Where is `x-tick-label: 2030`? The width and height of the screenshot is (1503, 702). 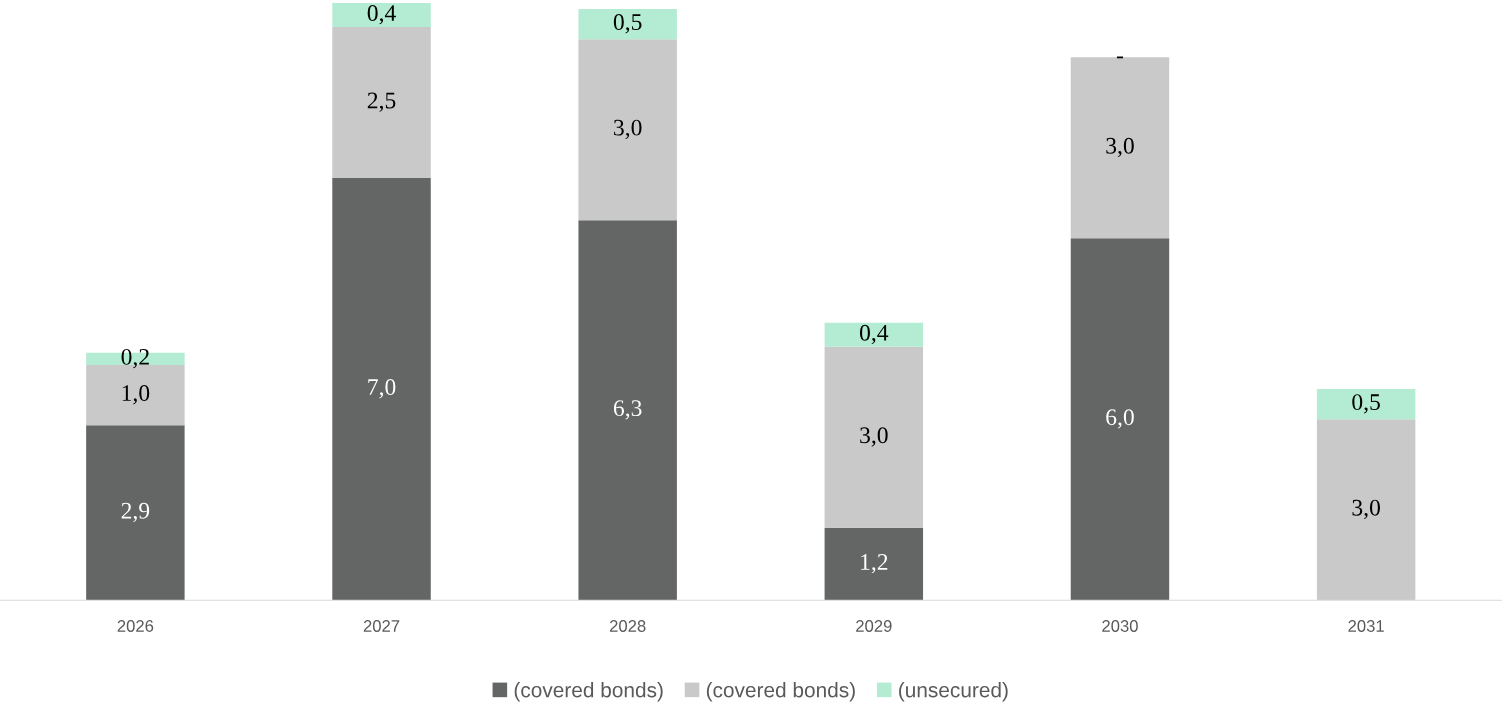 x-tick-label: 2030 is located at coordinates (1120, 626).